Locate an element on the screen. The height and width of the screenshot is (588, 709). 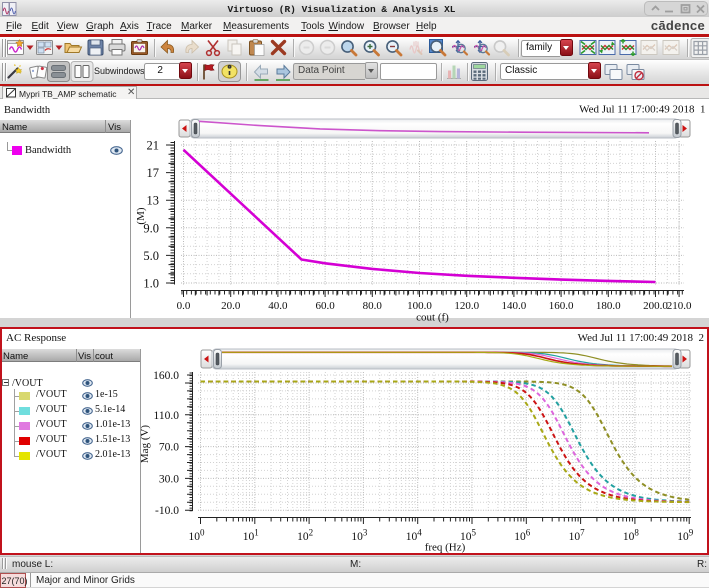
svg-text: 180.0 is located at coordinates (608, 306).